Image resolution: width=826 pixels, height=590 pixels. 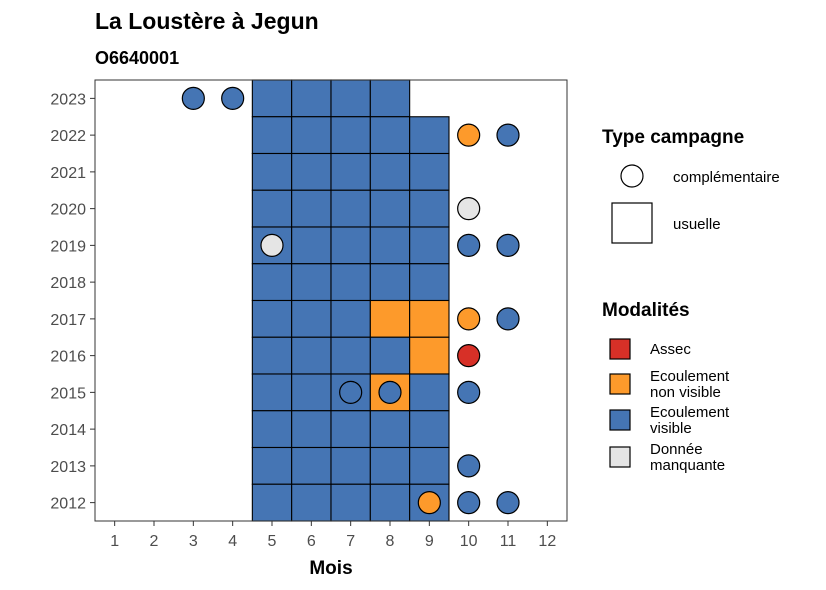 I want to click on legend-label: complémentaire, so click(x=726, y=177).